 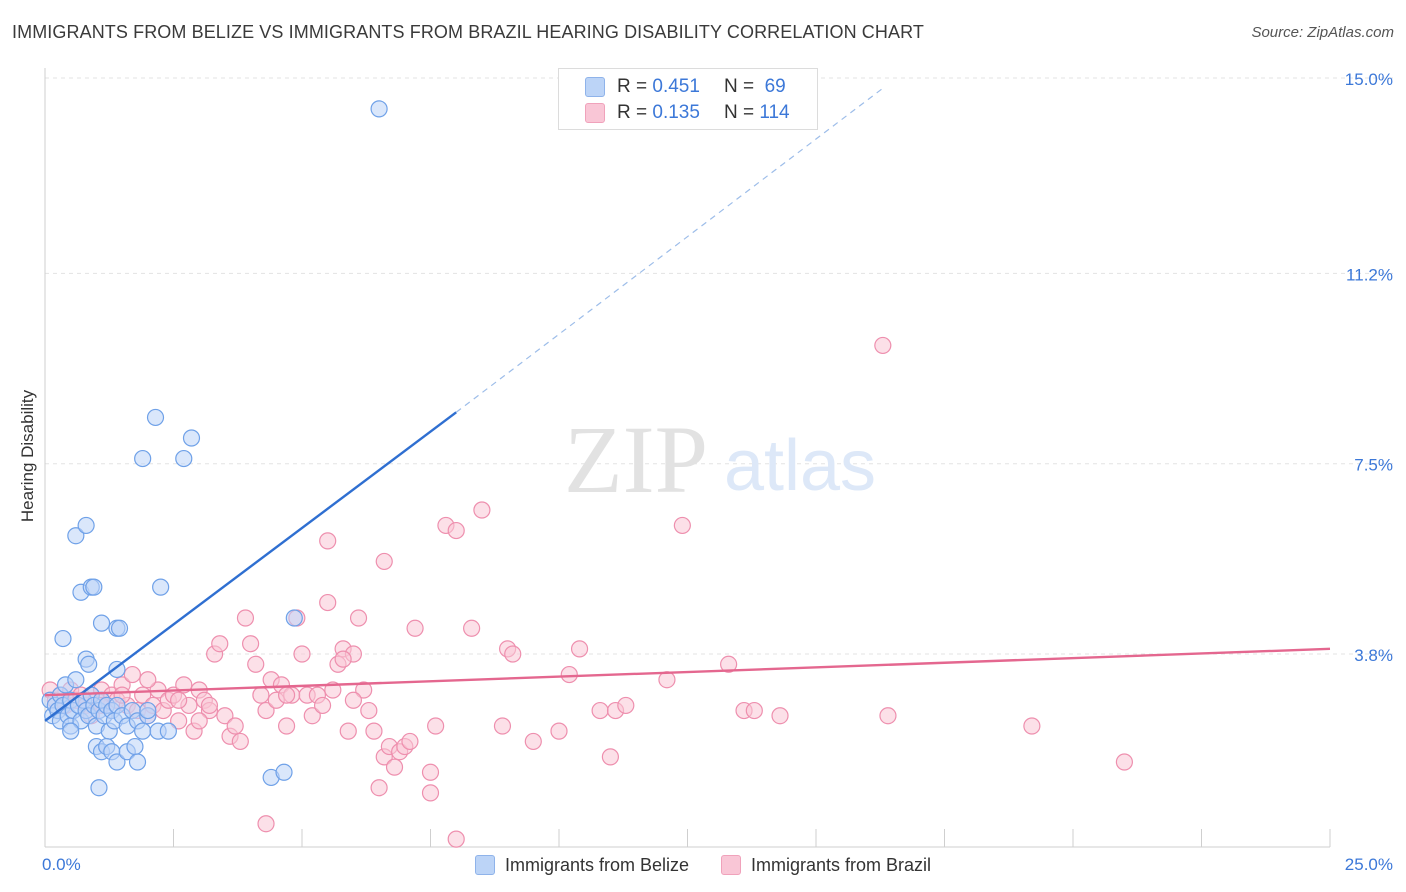 What do you see at coordinates (687, 672) in the screenshot?
I see `brazil-trend-line` at bounding box center [687, 672].